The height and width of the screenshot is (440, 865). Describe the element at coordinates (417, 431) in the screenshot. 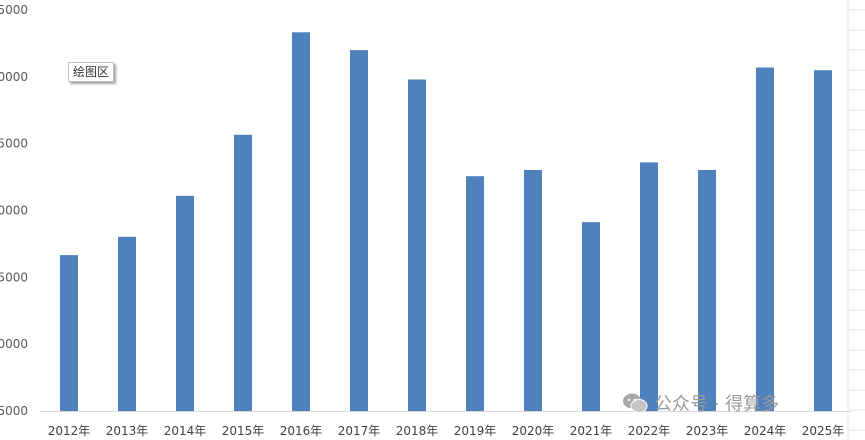

I see `x-tick-label: 2018年` at that location.